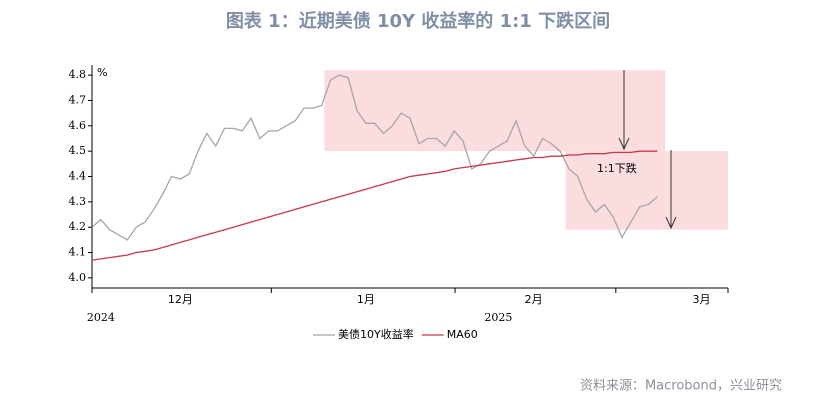 The height and width of the screenshot is (404, 837). I want to click on year-label: 2025, so click(498, 317).